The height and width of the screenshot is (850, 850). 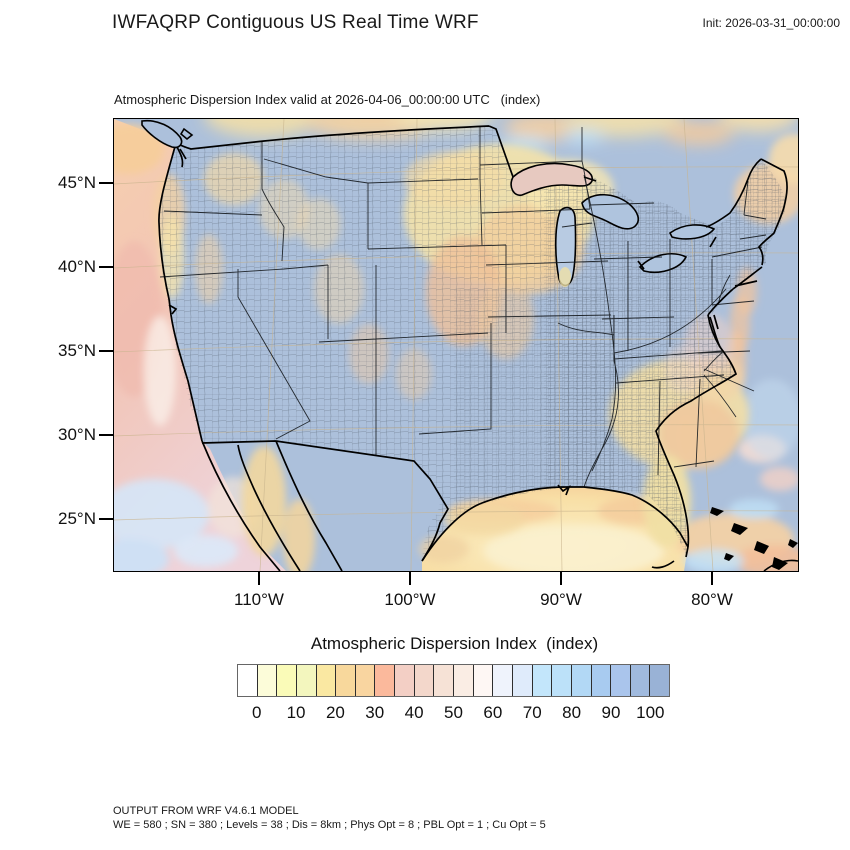 I want to click on great-lakes, so click(x=613, y=224).